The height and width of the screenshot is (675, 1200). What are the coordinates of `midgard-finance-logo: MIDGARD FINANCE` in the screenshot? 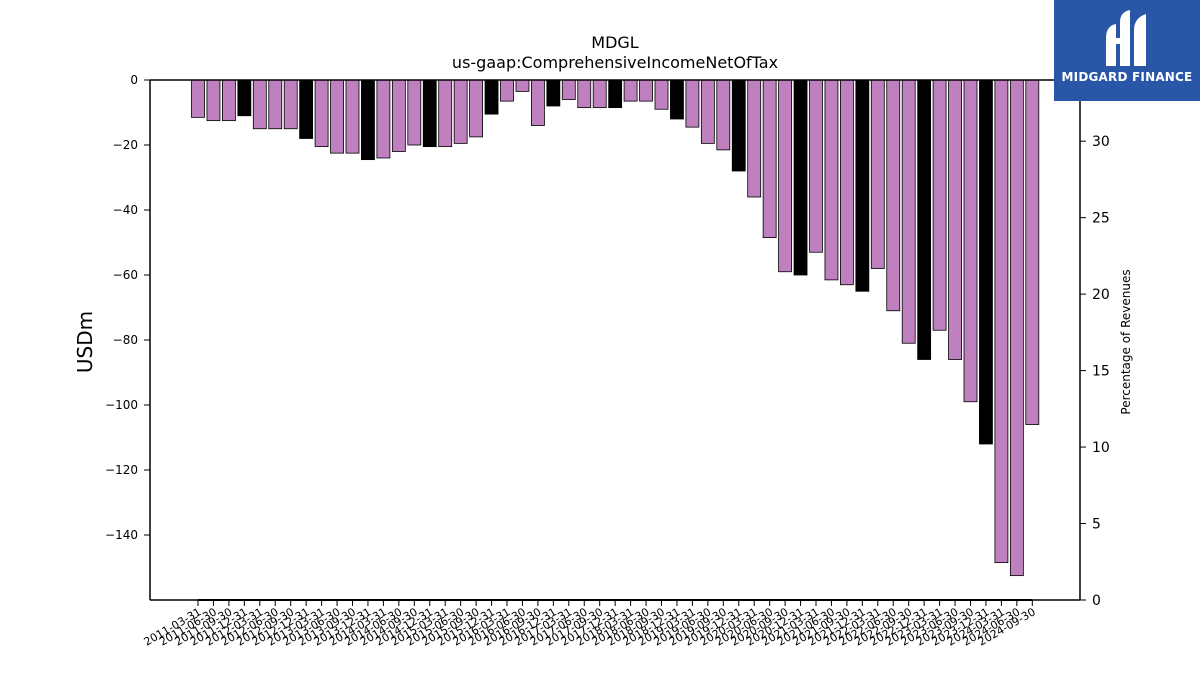 It's located at (1127, 50).